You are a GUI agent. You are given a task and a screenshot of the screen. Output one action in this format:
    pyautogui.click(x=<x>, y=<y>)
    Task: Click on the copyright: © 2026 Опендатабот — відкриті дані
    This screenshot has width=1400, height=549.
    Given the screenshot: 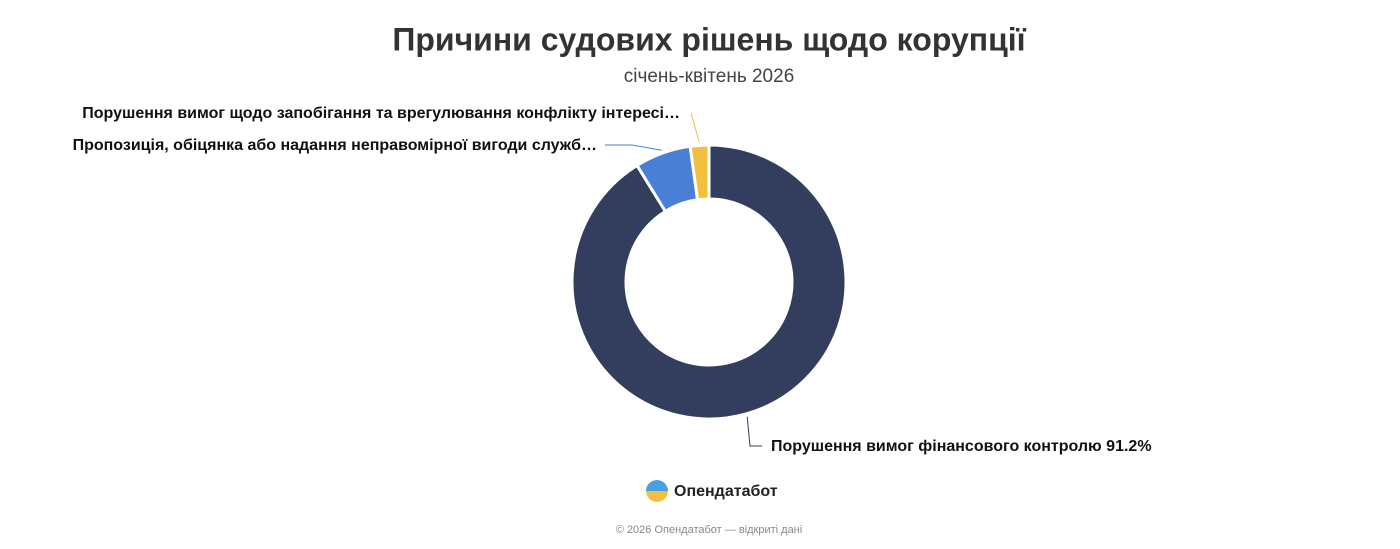 What is the action you would take?
    pyautogui.click(x=709, y=530)
    